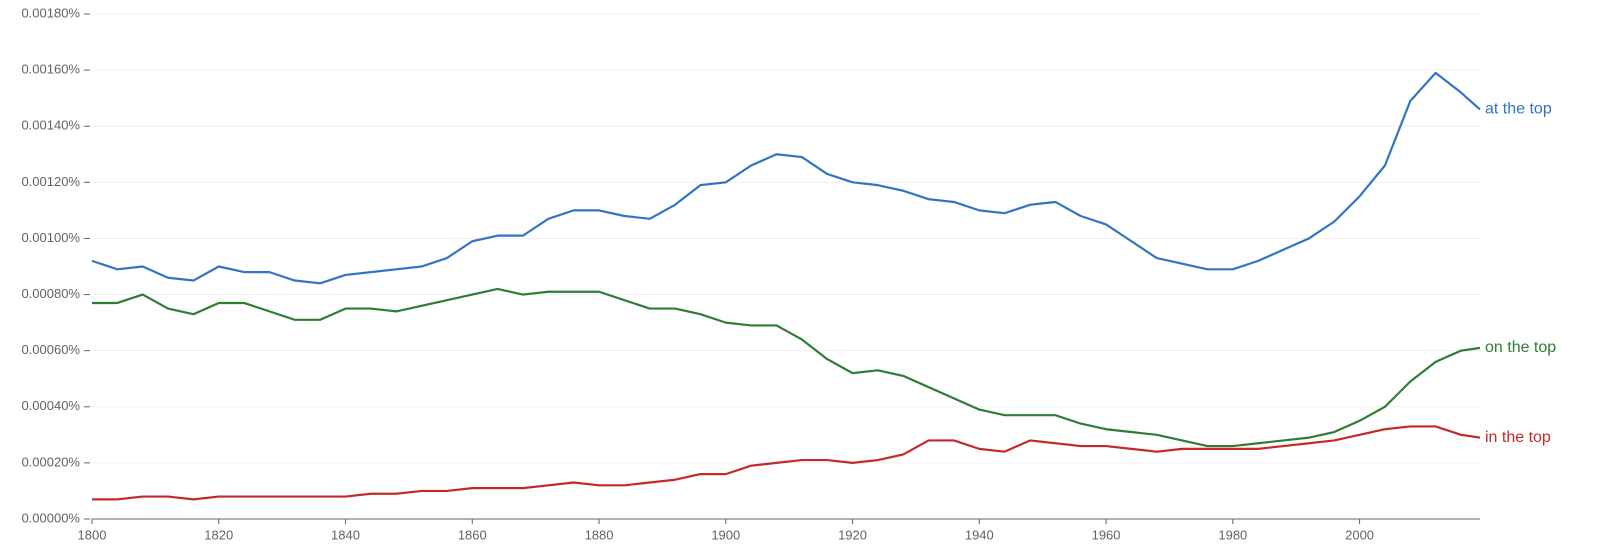  What do you see at coordinates (50, 461) in the screenshot?
I see `y-tick-label: 0.00020%` at bounding box center [50, 461].